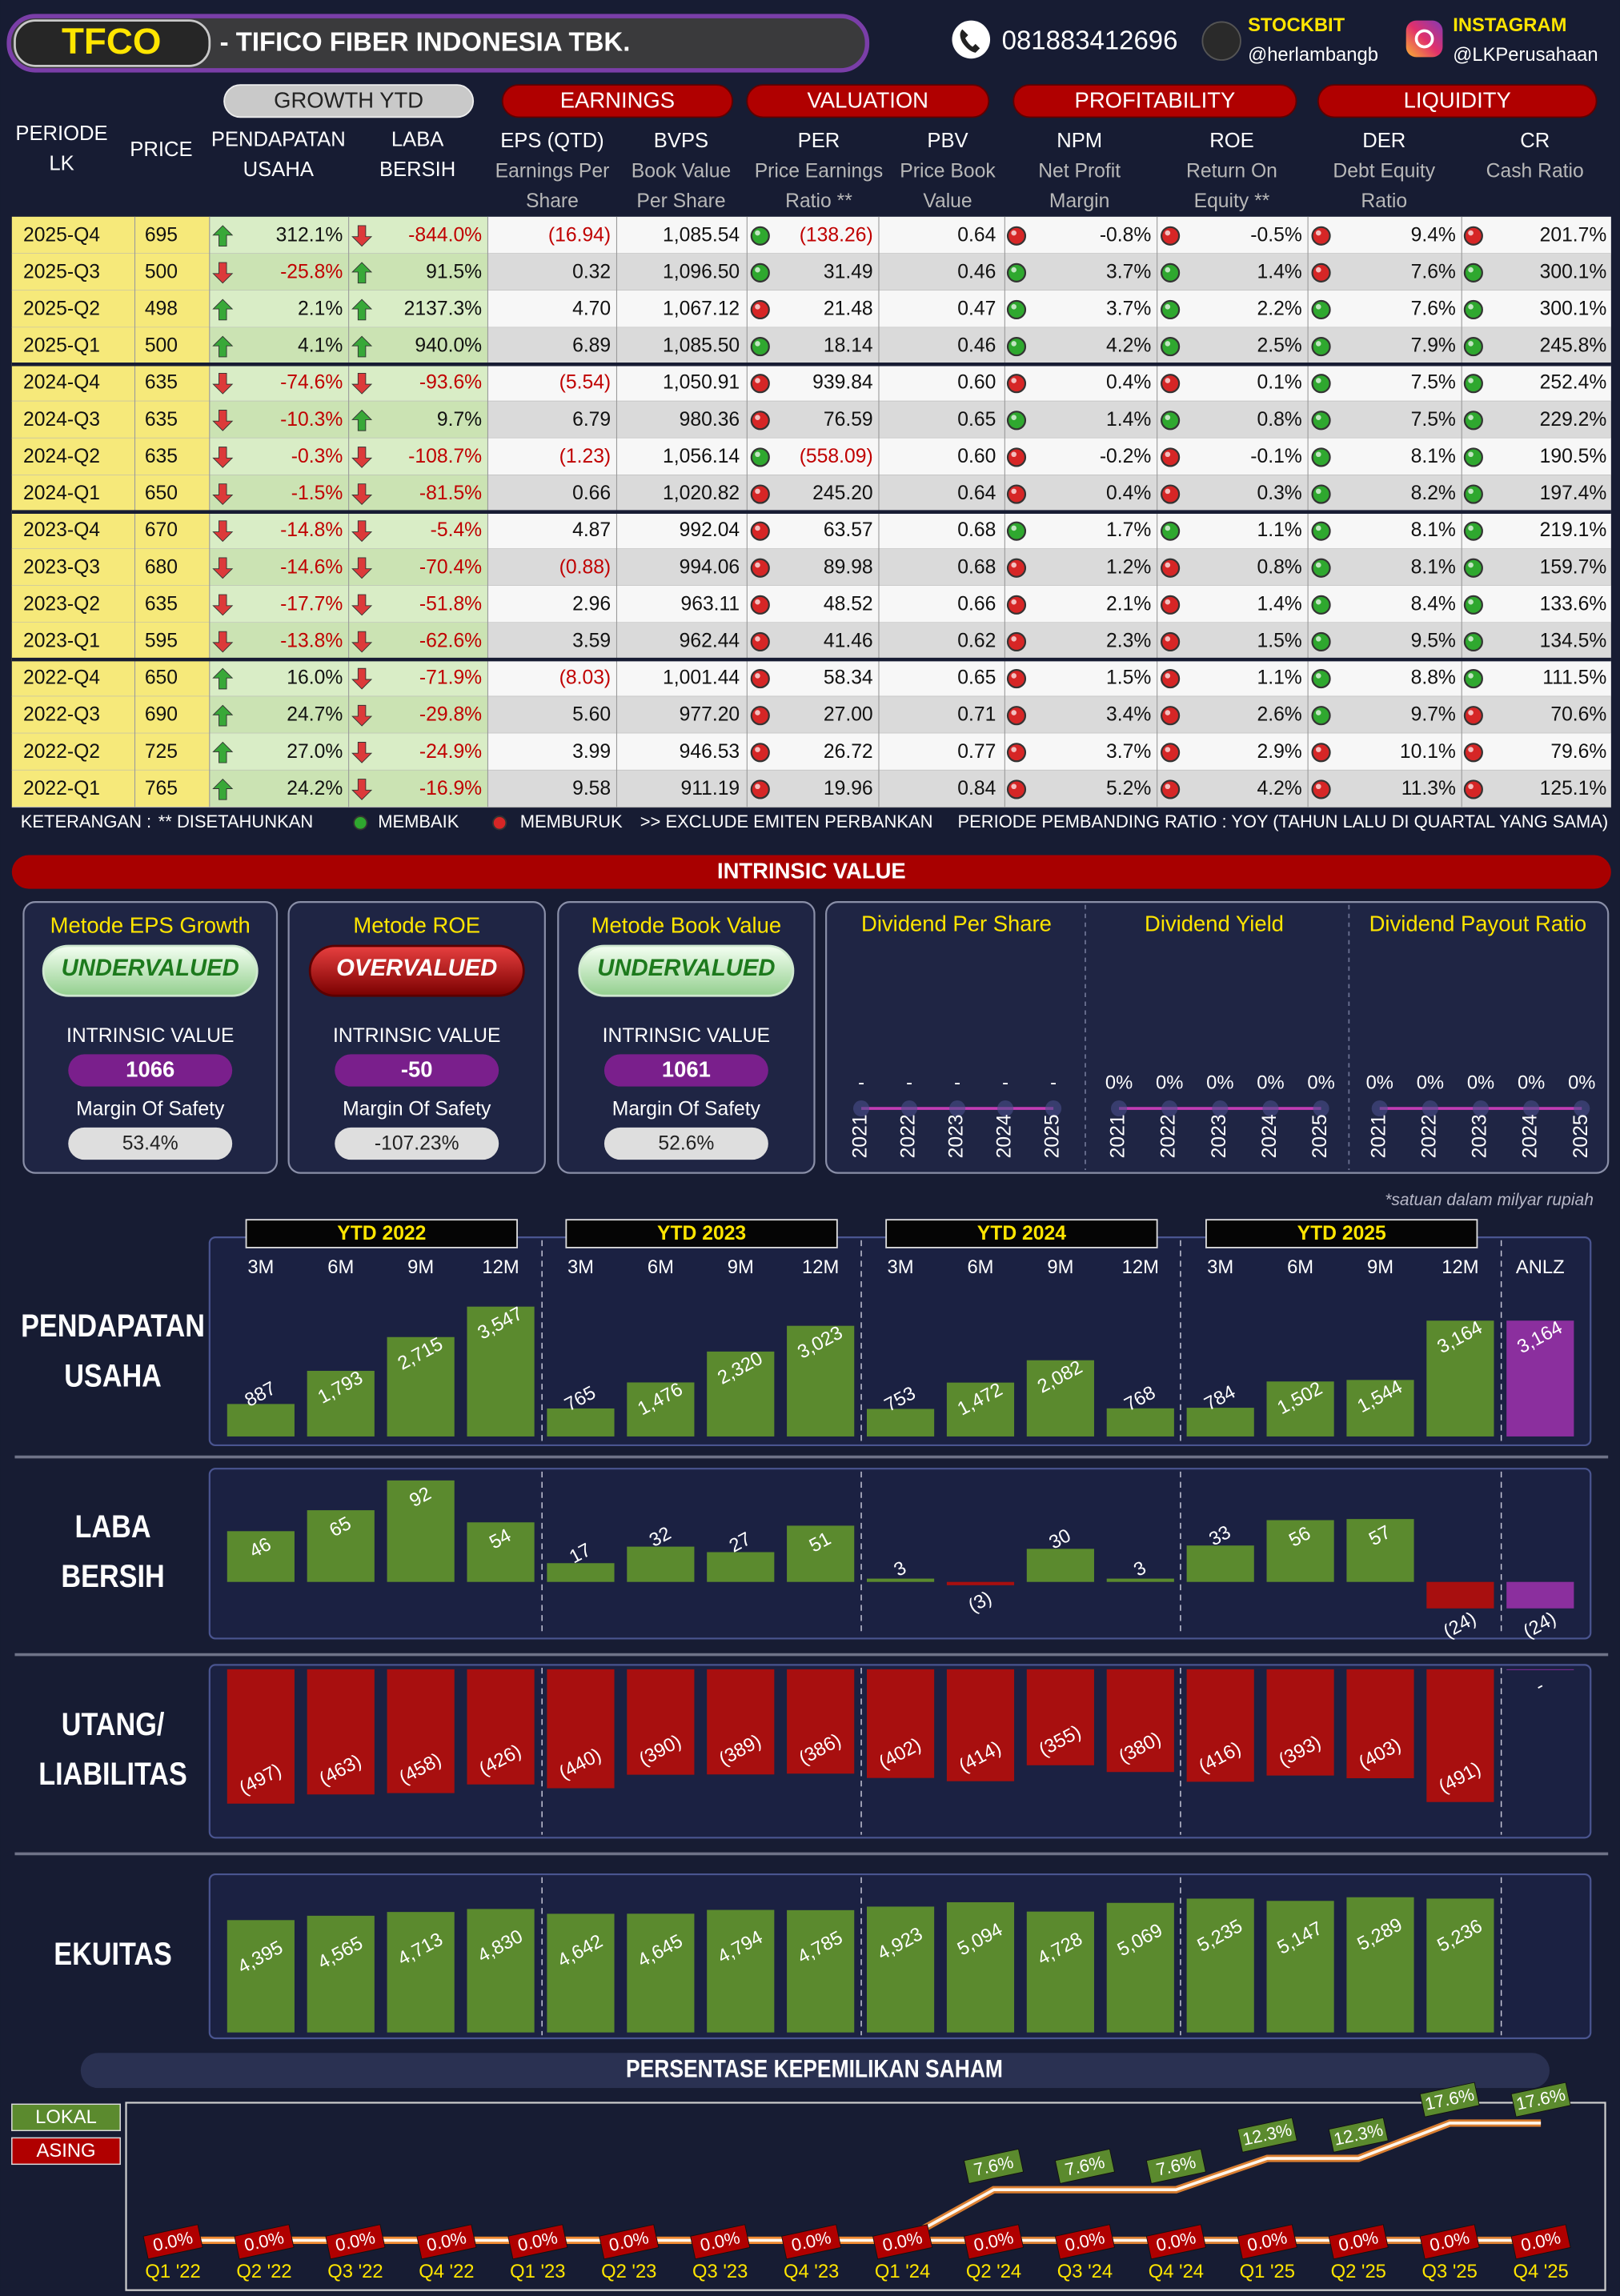 The height and width of the screenshot is (2296, 1620). What do you see at coordinates (971, 39) in the screenshot?
I see `phone-icon` at bounding box center [971, 39].